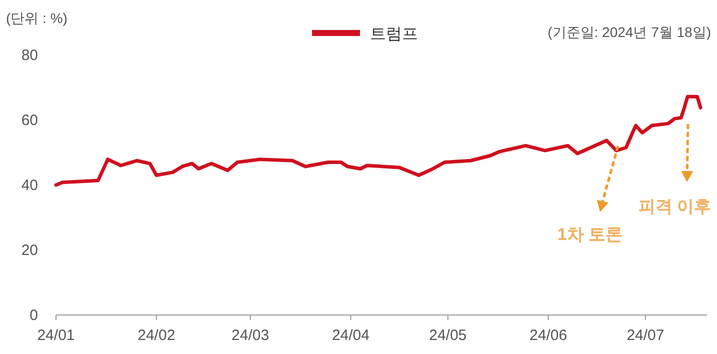 Image resolution: width=717 pixels, height=354 pixels. I want to click on x-tick-label: 24/07, so click(645, 335).